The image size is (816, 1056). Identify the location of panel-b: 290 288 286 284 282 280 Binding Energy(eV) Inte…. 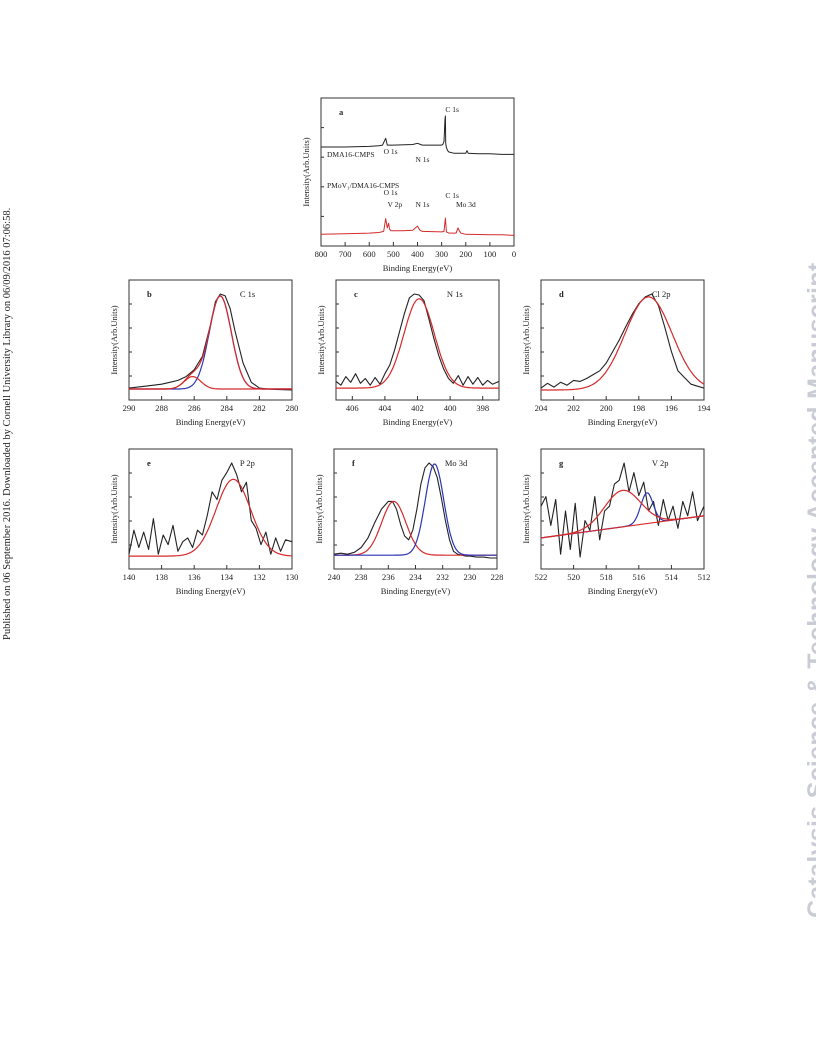
(204, 353).